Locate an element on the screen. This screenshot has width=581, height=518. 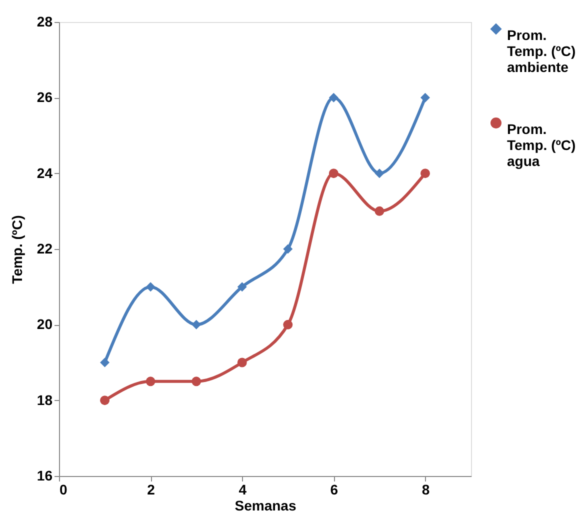
y-tick-label: 26 is located at coordinates (44, 97).